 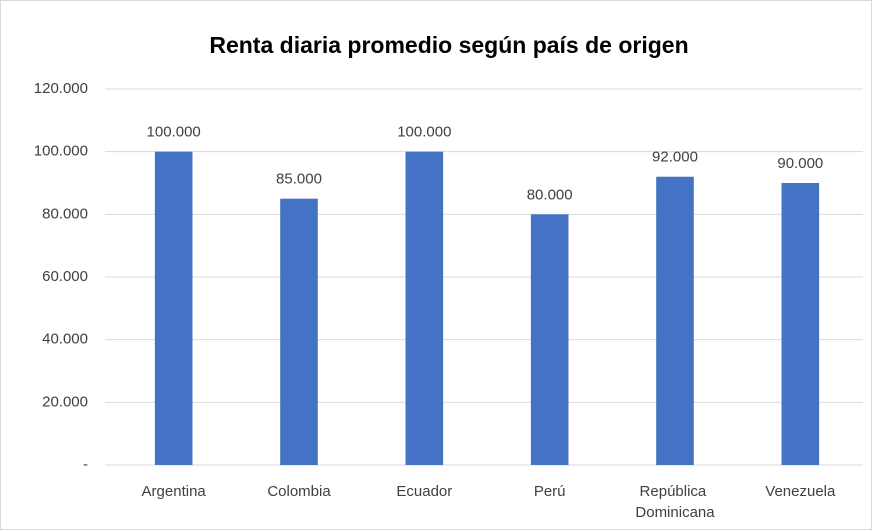 I want to click on x-tick-label: Argentina, so click(x=174, y=491).